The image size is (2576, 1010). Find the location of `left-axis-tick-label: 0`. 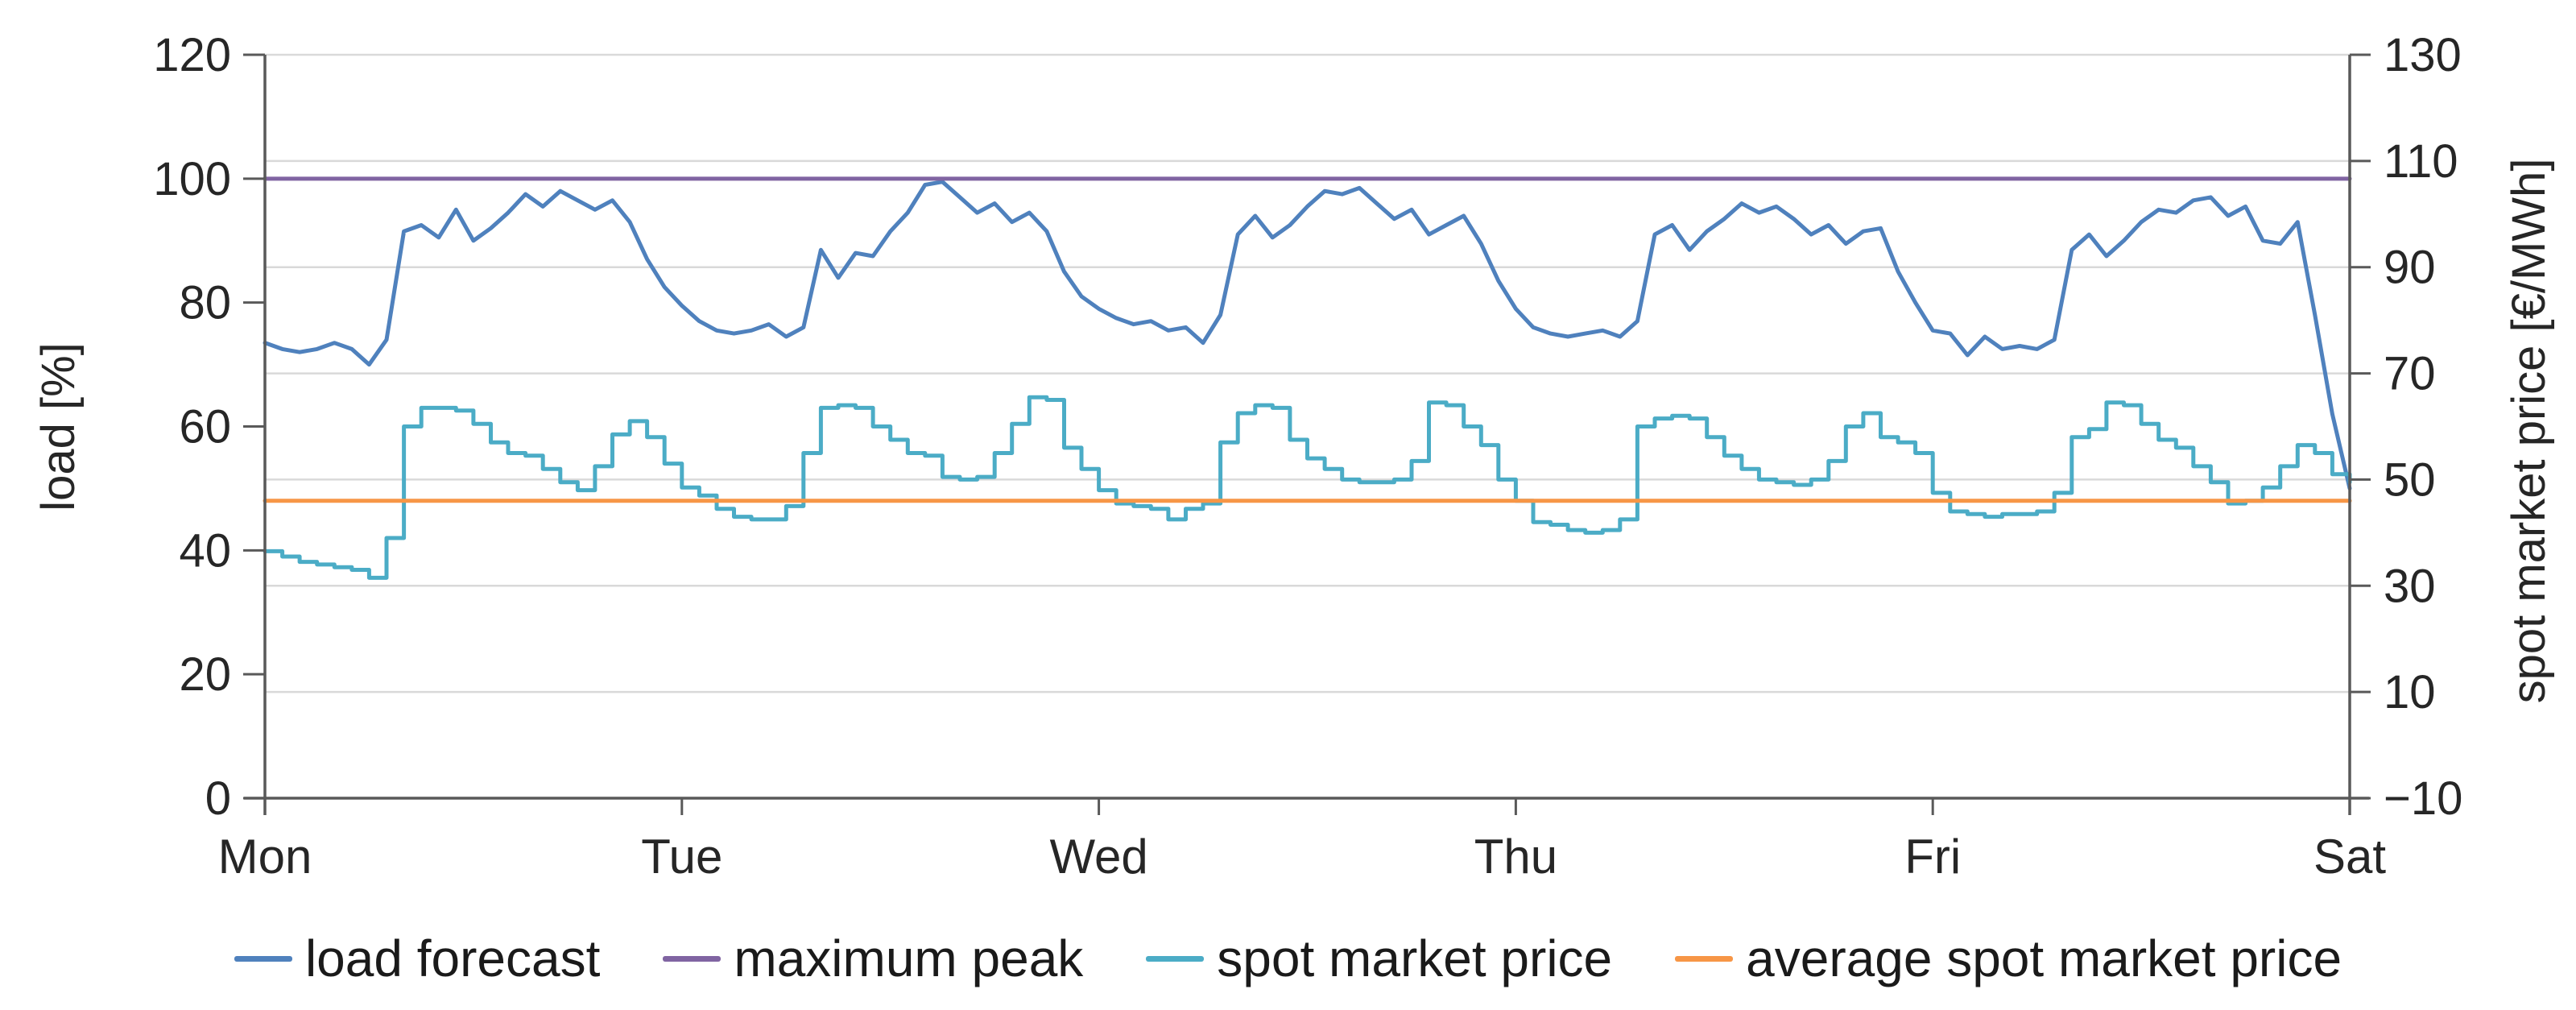

left-axis-tick-label: 0 is located at coordinates (218, 798).